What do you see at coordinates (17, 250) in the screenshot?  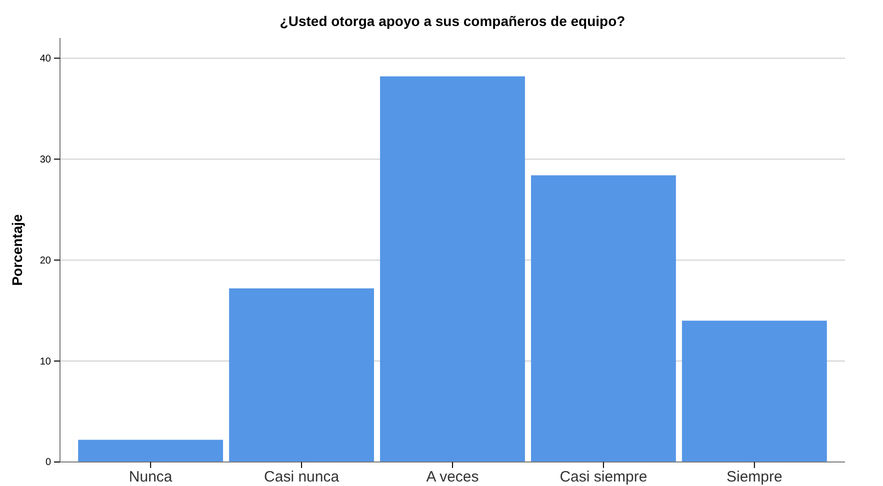 I see `y-axis-title: Porcentaje` at bounding box center [17, 250].